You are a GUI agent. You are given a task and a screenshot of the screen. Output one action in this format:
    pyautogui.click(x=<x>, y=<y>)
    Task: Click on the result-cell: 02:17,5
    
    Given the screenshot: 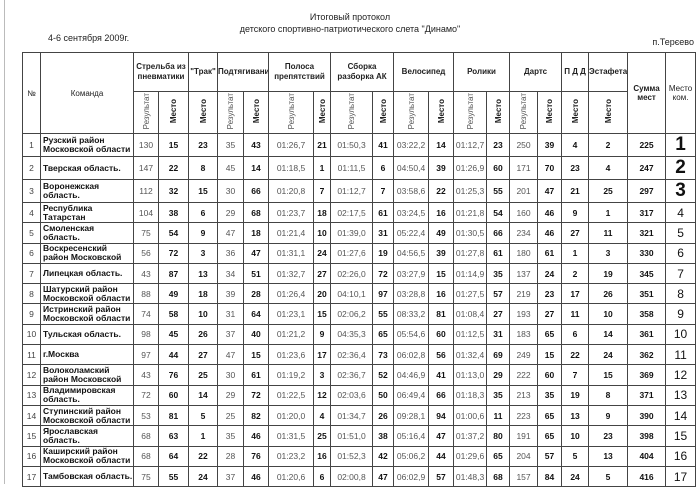 What is the action you would take?
    pyautogui.click(x=352, y=212)
    